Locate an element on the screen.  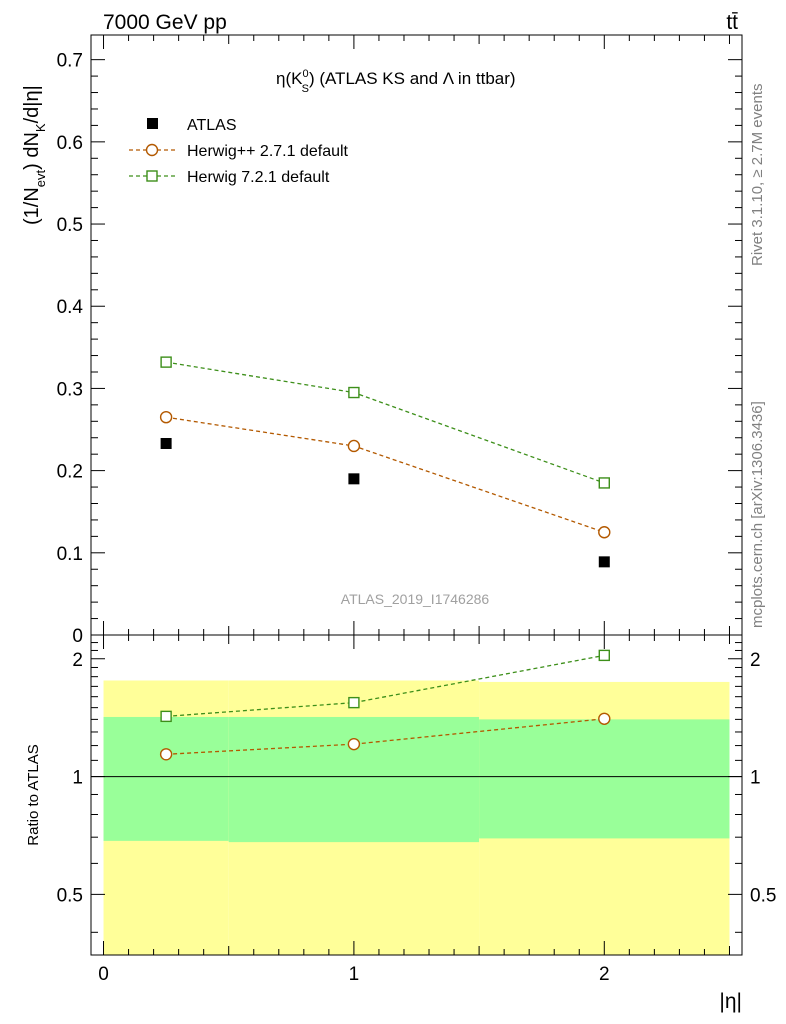
header-right-label: tt̄ is located at coordinates (732, 22).